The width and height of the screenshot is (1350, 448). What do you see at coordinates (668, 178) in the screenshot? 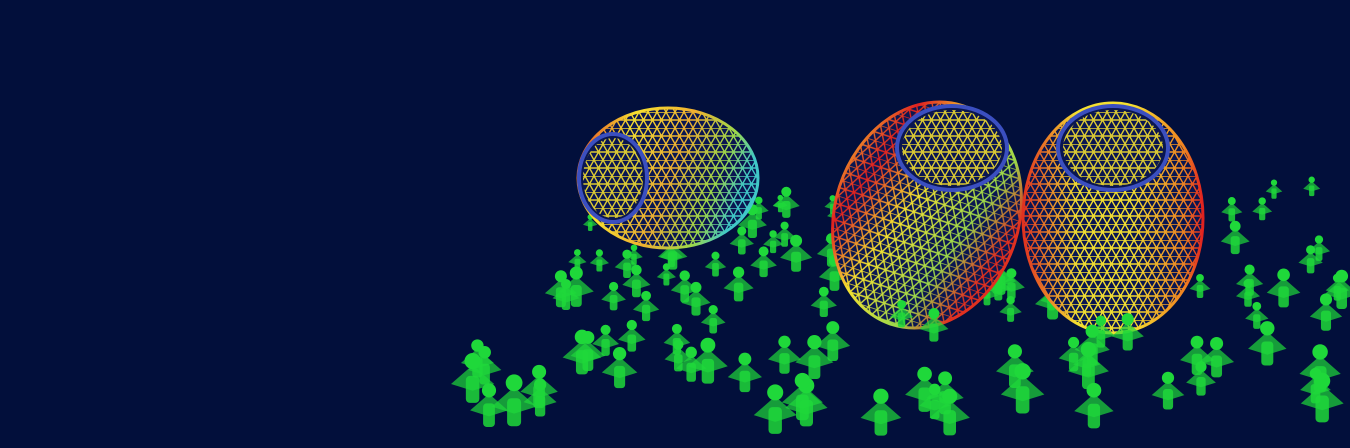
I see `vessel-left` at bounding box center [668, 178].